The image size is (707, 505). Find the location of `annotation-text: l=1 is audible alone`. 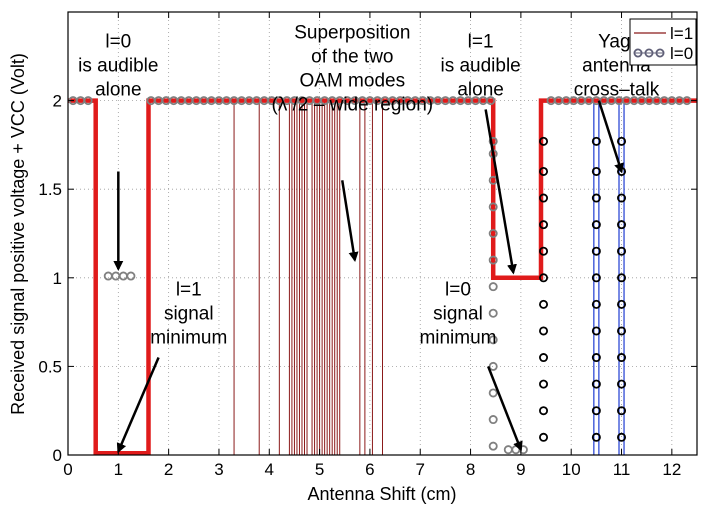

annotation-text: l=1 is audible alone is located at coordinates (480, 65).